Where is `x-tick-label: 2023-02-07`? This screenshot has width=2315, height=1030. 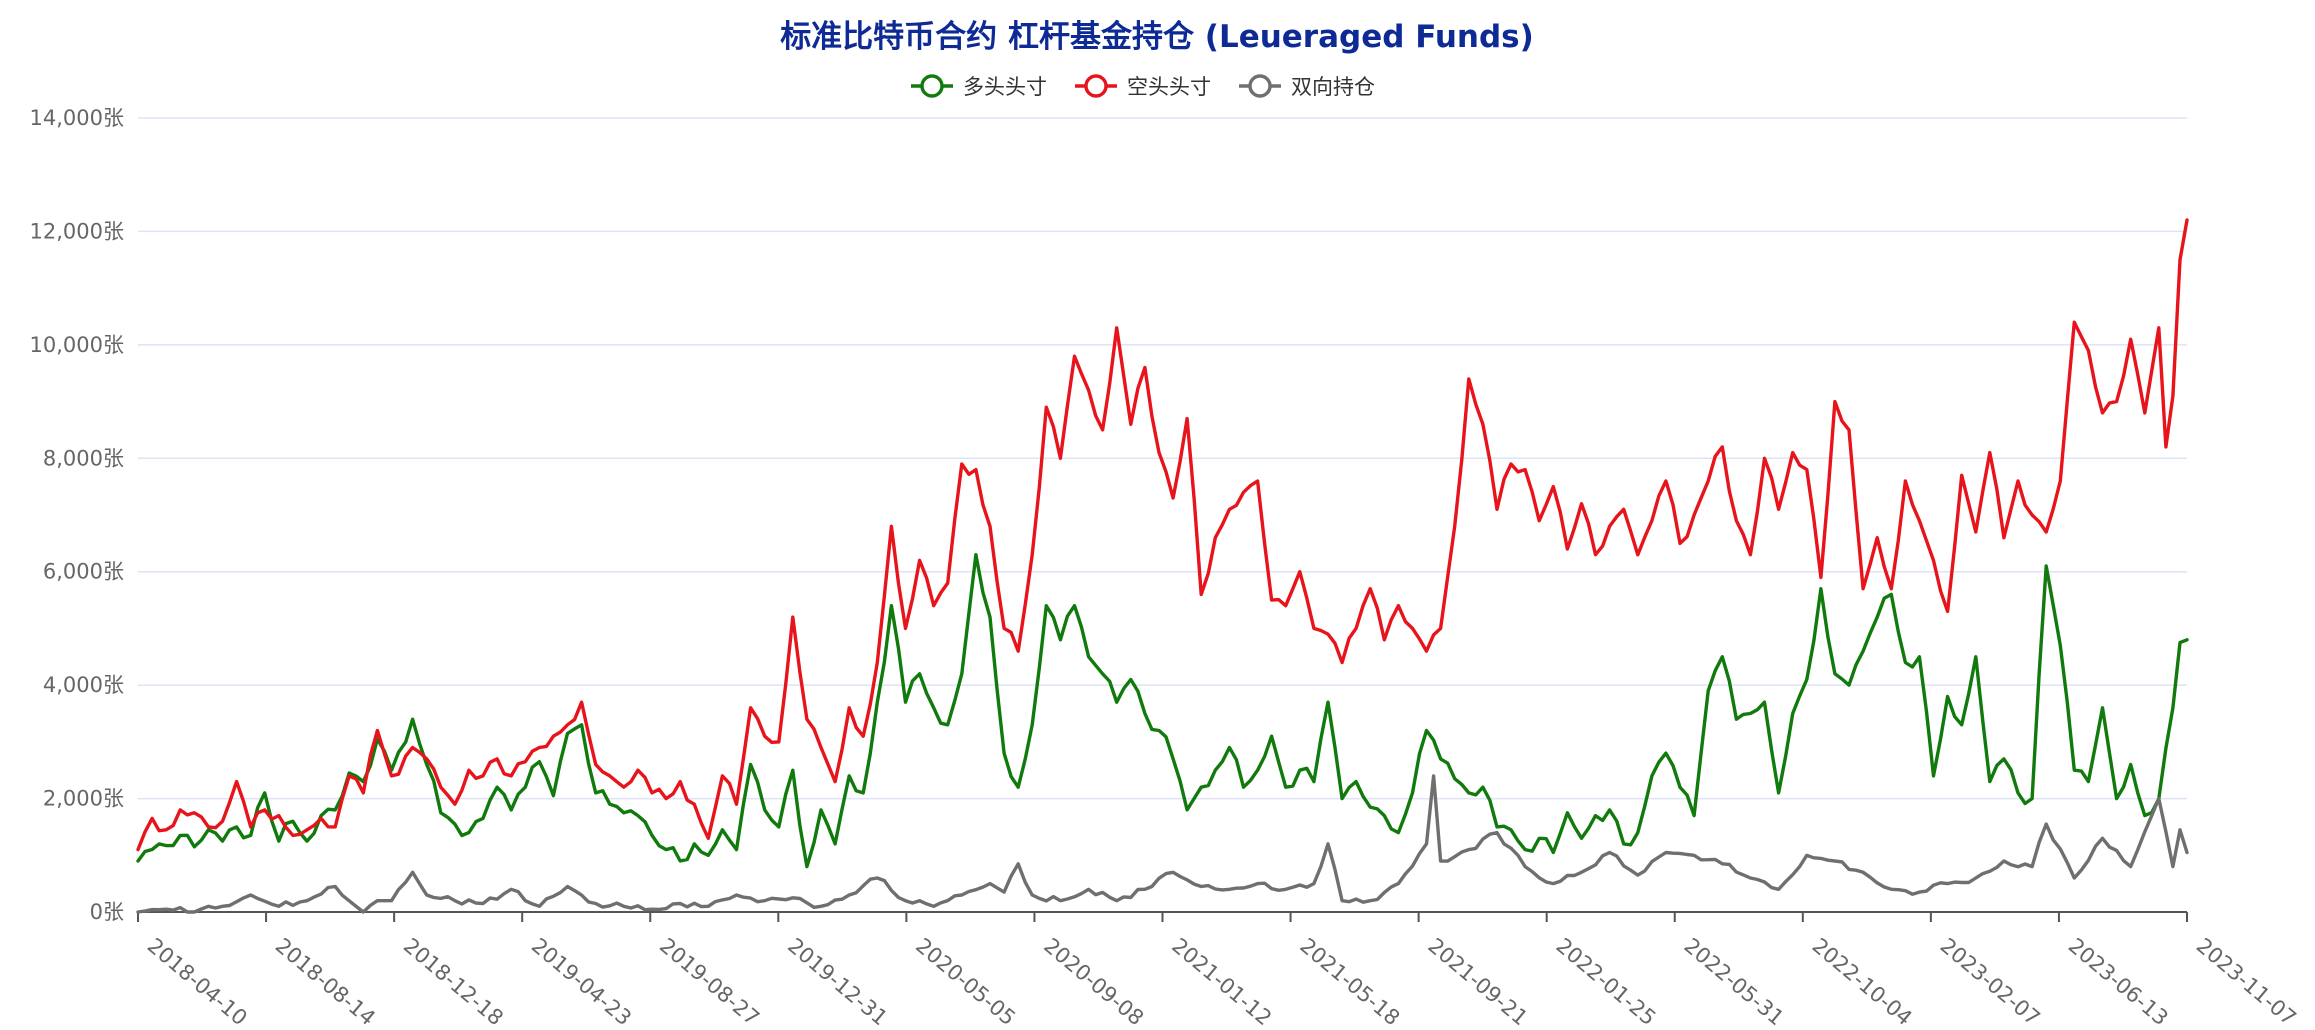
x-tick-label: 2023-02-07 is located at coordinates (1990, 981).